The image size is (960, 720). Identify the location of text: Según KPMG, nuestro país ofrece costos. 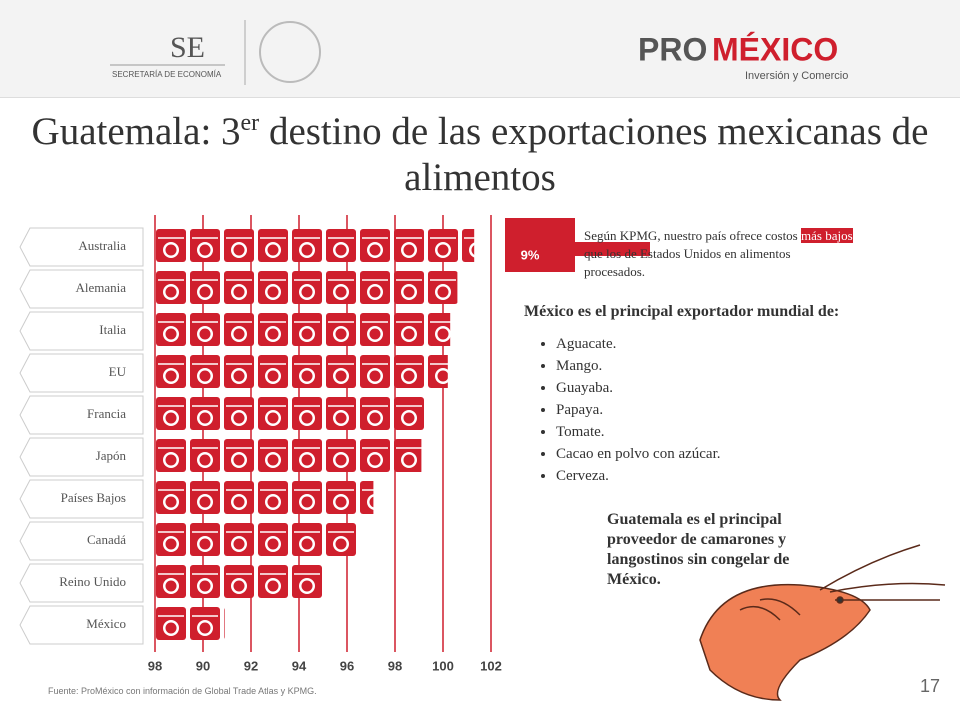
(691, 235).